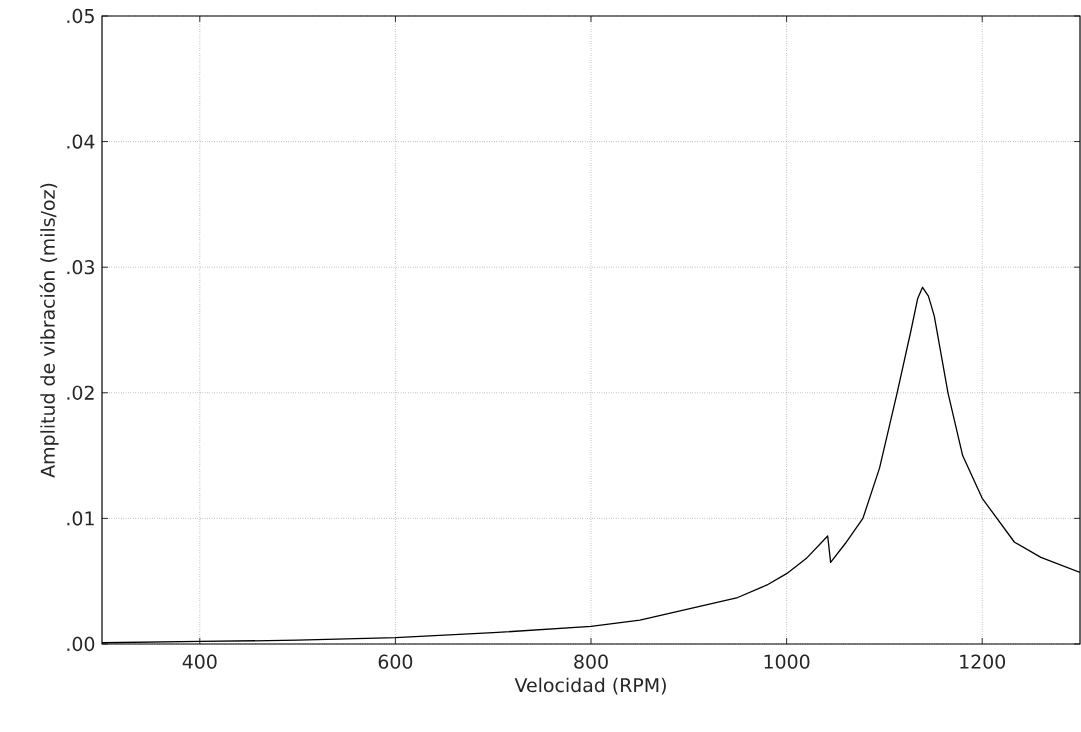 Image resolution: width=1081 pixels, height=732 pixels. Describe the element at coordinates (591, 661) in the screenshot. I see `x-tick-label: 800` at that location.